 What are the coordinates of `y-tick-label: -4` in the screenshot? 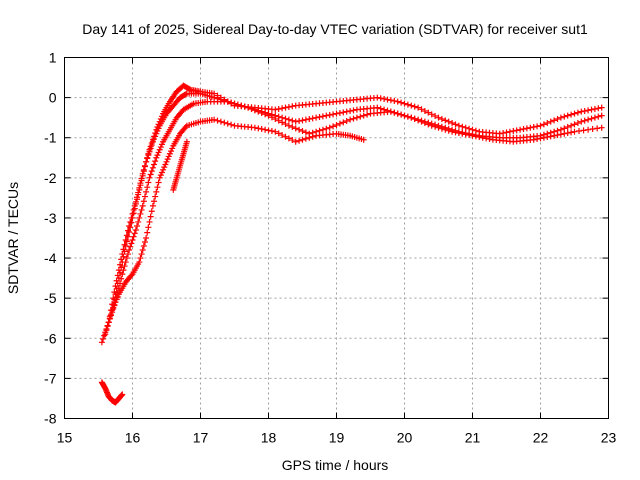 It's located at (50, 258).